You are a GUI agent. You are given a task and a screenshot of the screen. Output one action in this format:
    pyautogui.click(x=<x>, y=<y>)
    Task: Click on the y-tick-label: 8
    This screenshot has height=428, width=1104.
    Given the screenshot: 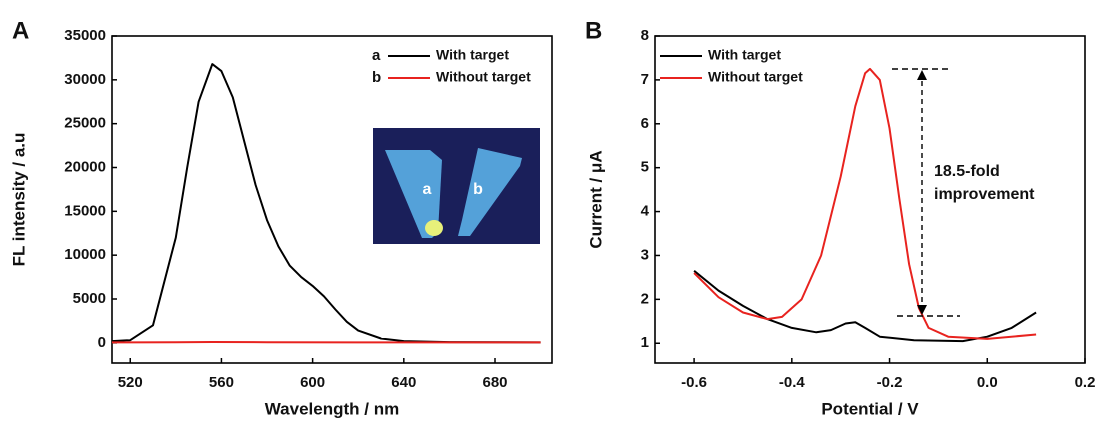 What is the action you would take?
    pyautogui.click(x=645, y=35)
    